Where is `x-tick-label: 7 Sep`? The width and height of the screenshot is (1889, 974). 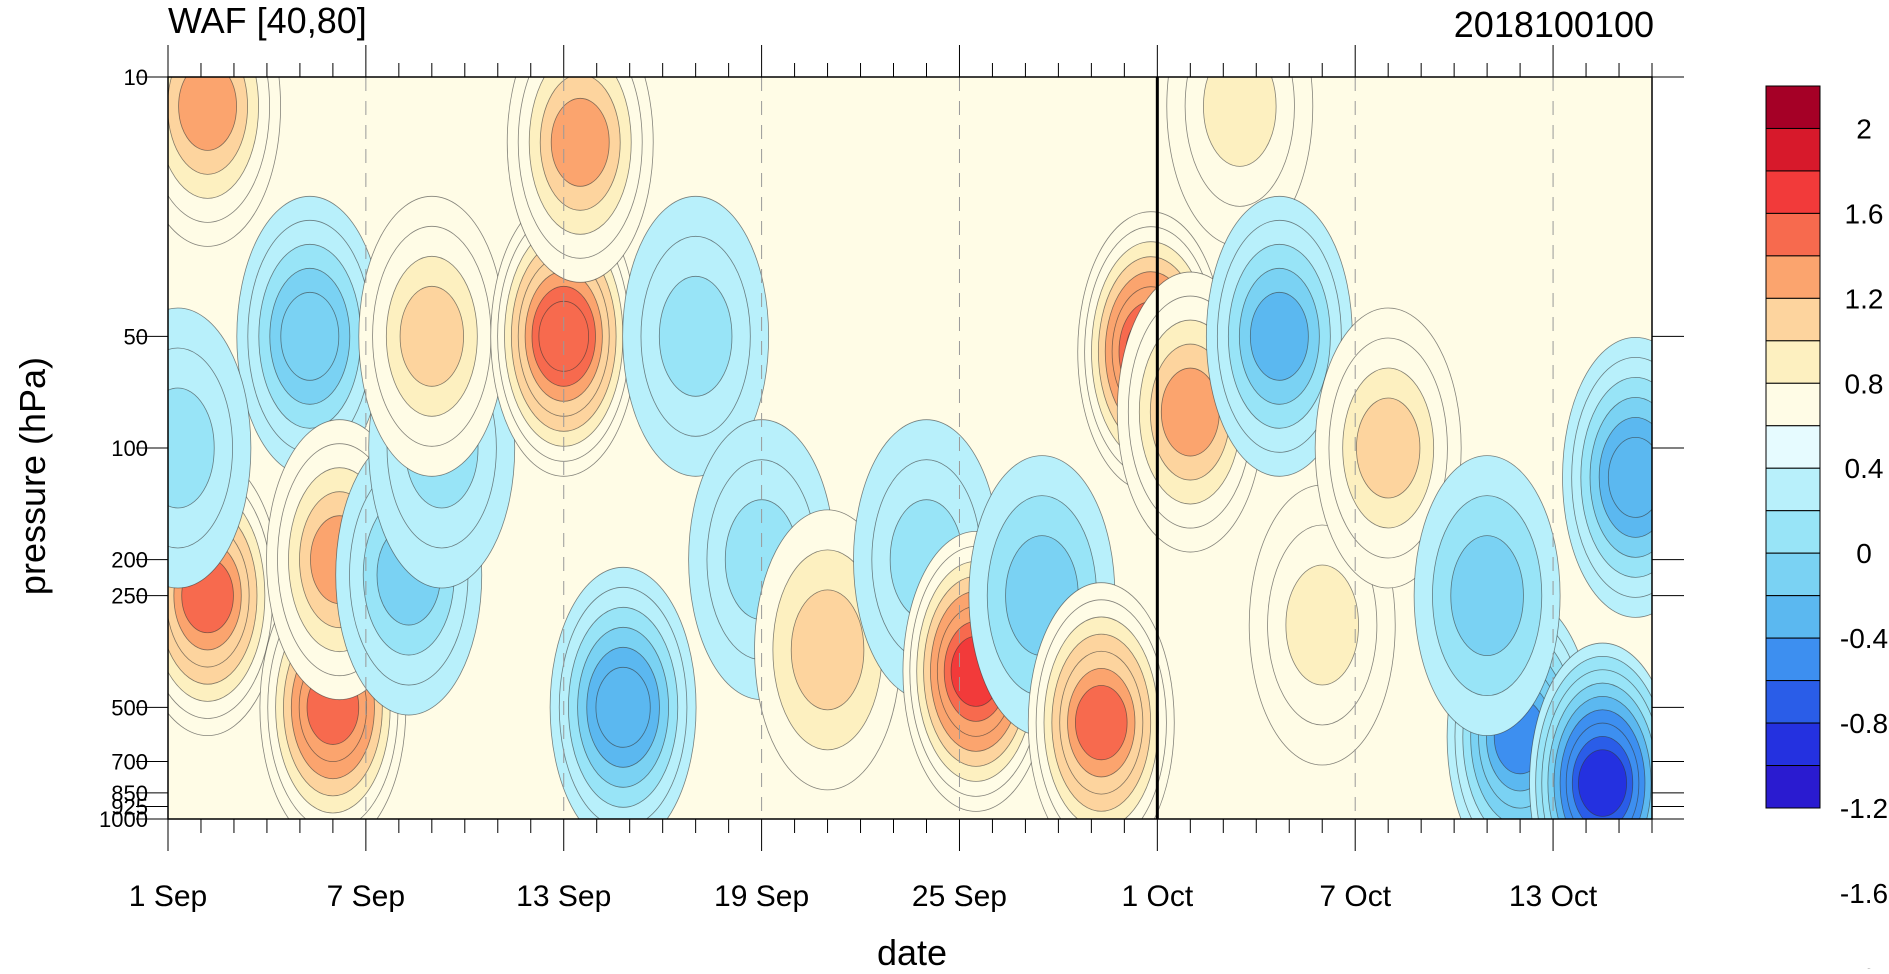
x-tick-label: 7 Sep is located at coordinates (366, 896).